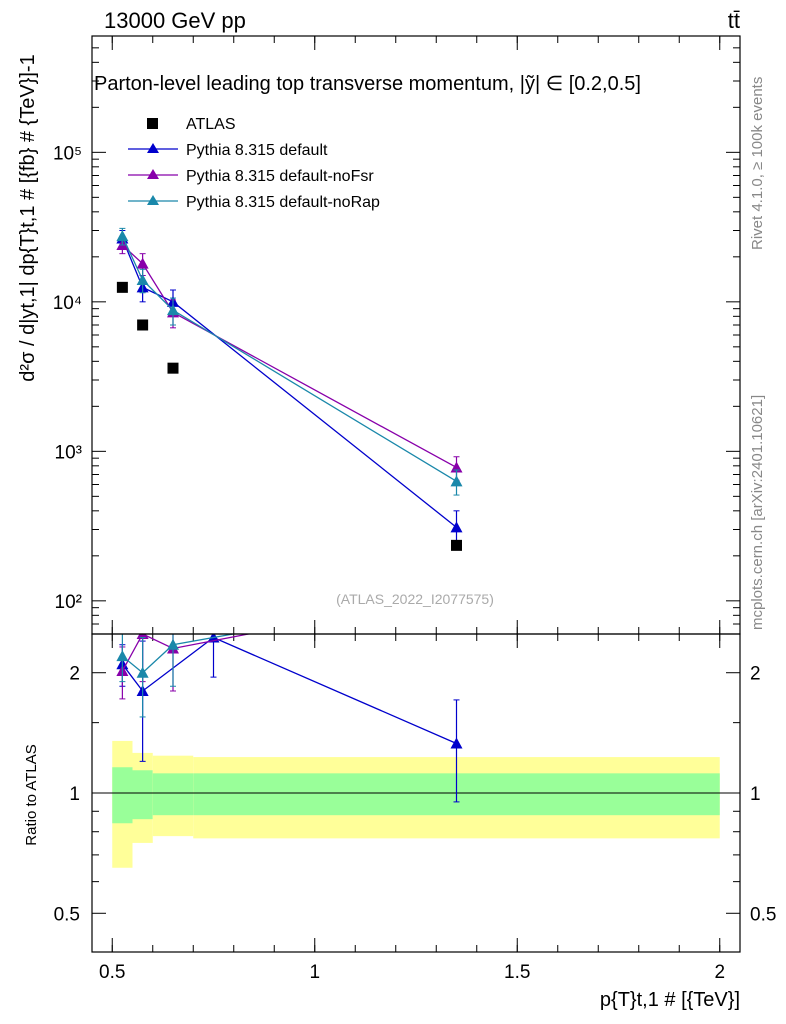 The image size is (786, 1024). I want to click on x-axis-label: p{T}t,1 # [{TeV}], so click(670, 1000).